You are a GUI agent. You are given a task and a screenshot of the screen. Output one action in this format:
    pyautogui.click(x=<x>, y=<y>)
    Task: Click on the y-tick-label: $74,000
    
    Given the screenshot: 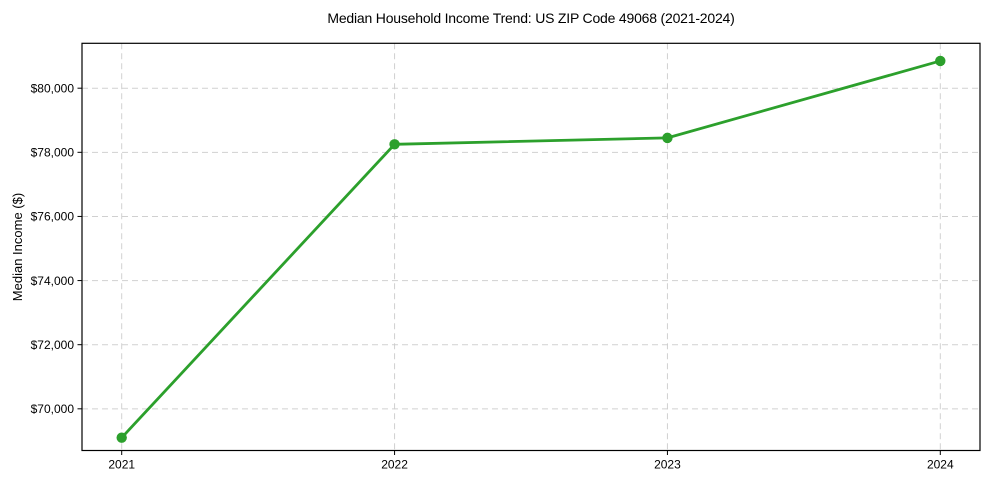 What is the action you would take?
    pyautogui.click(x=53, y=281)
    